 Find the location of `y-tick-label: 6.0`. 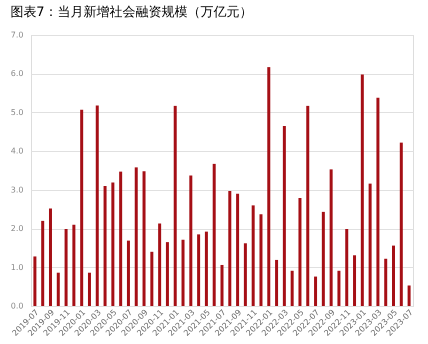

y-tick-label: 6.0 is located at coordinates (17, 73).